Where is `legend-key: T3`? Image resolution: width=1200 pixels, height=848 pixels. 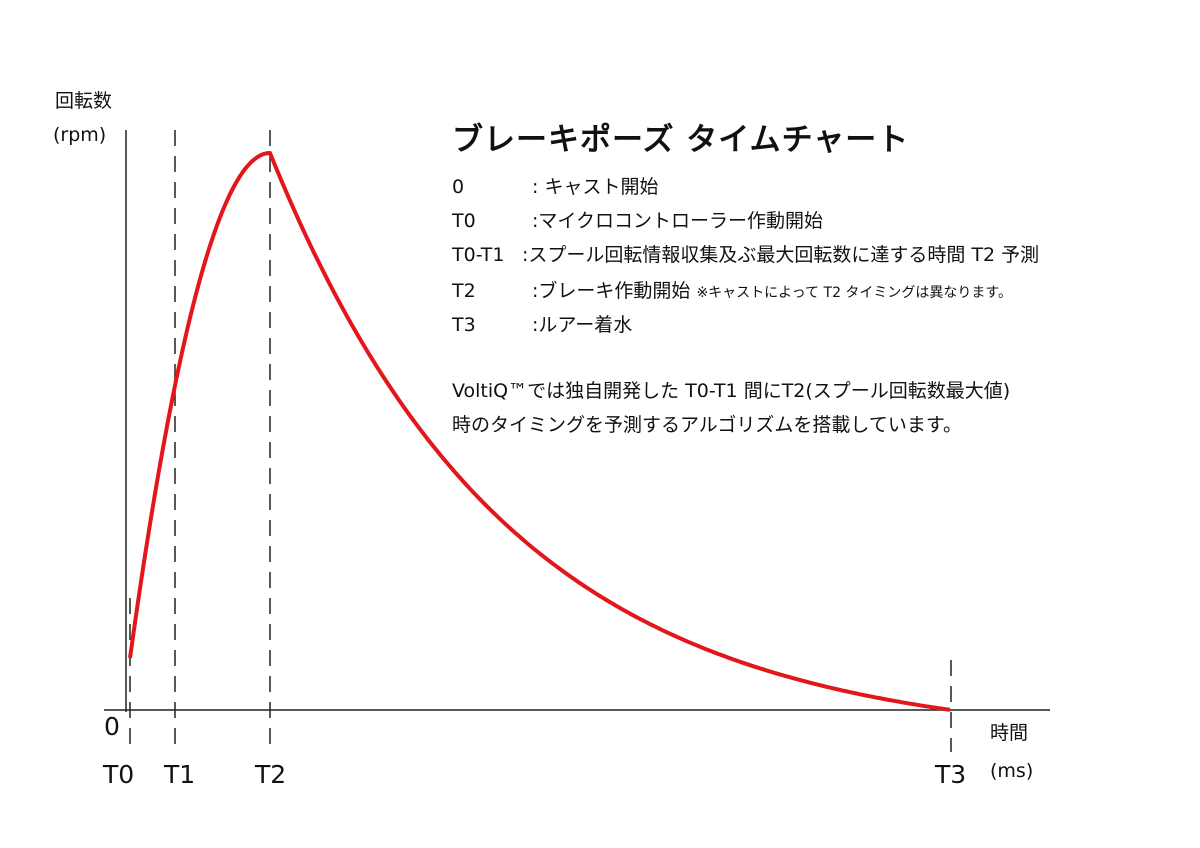 legend-key: T3 is located at coordinates (464, 325).